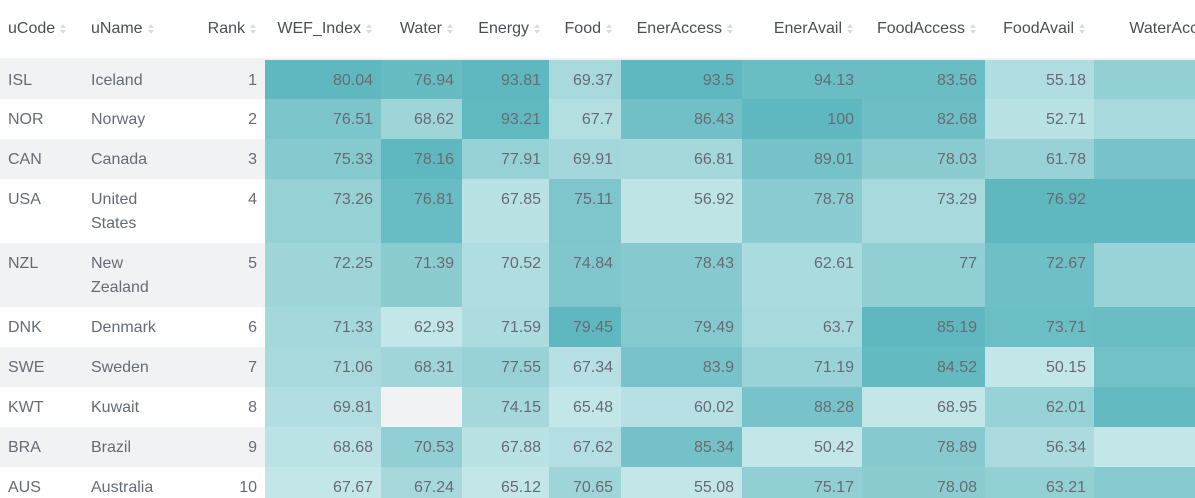  I want to click on column-header-food: Food, so click(585, 30).